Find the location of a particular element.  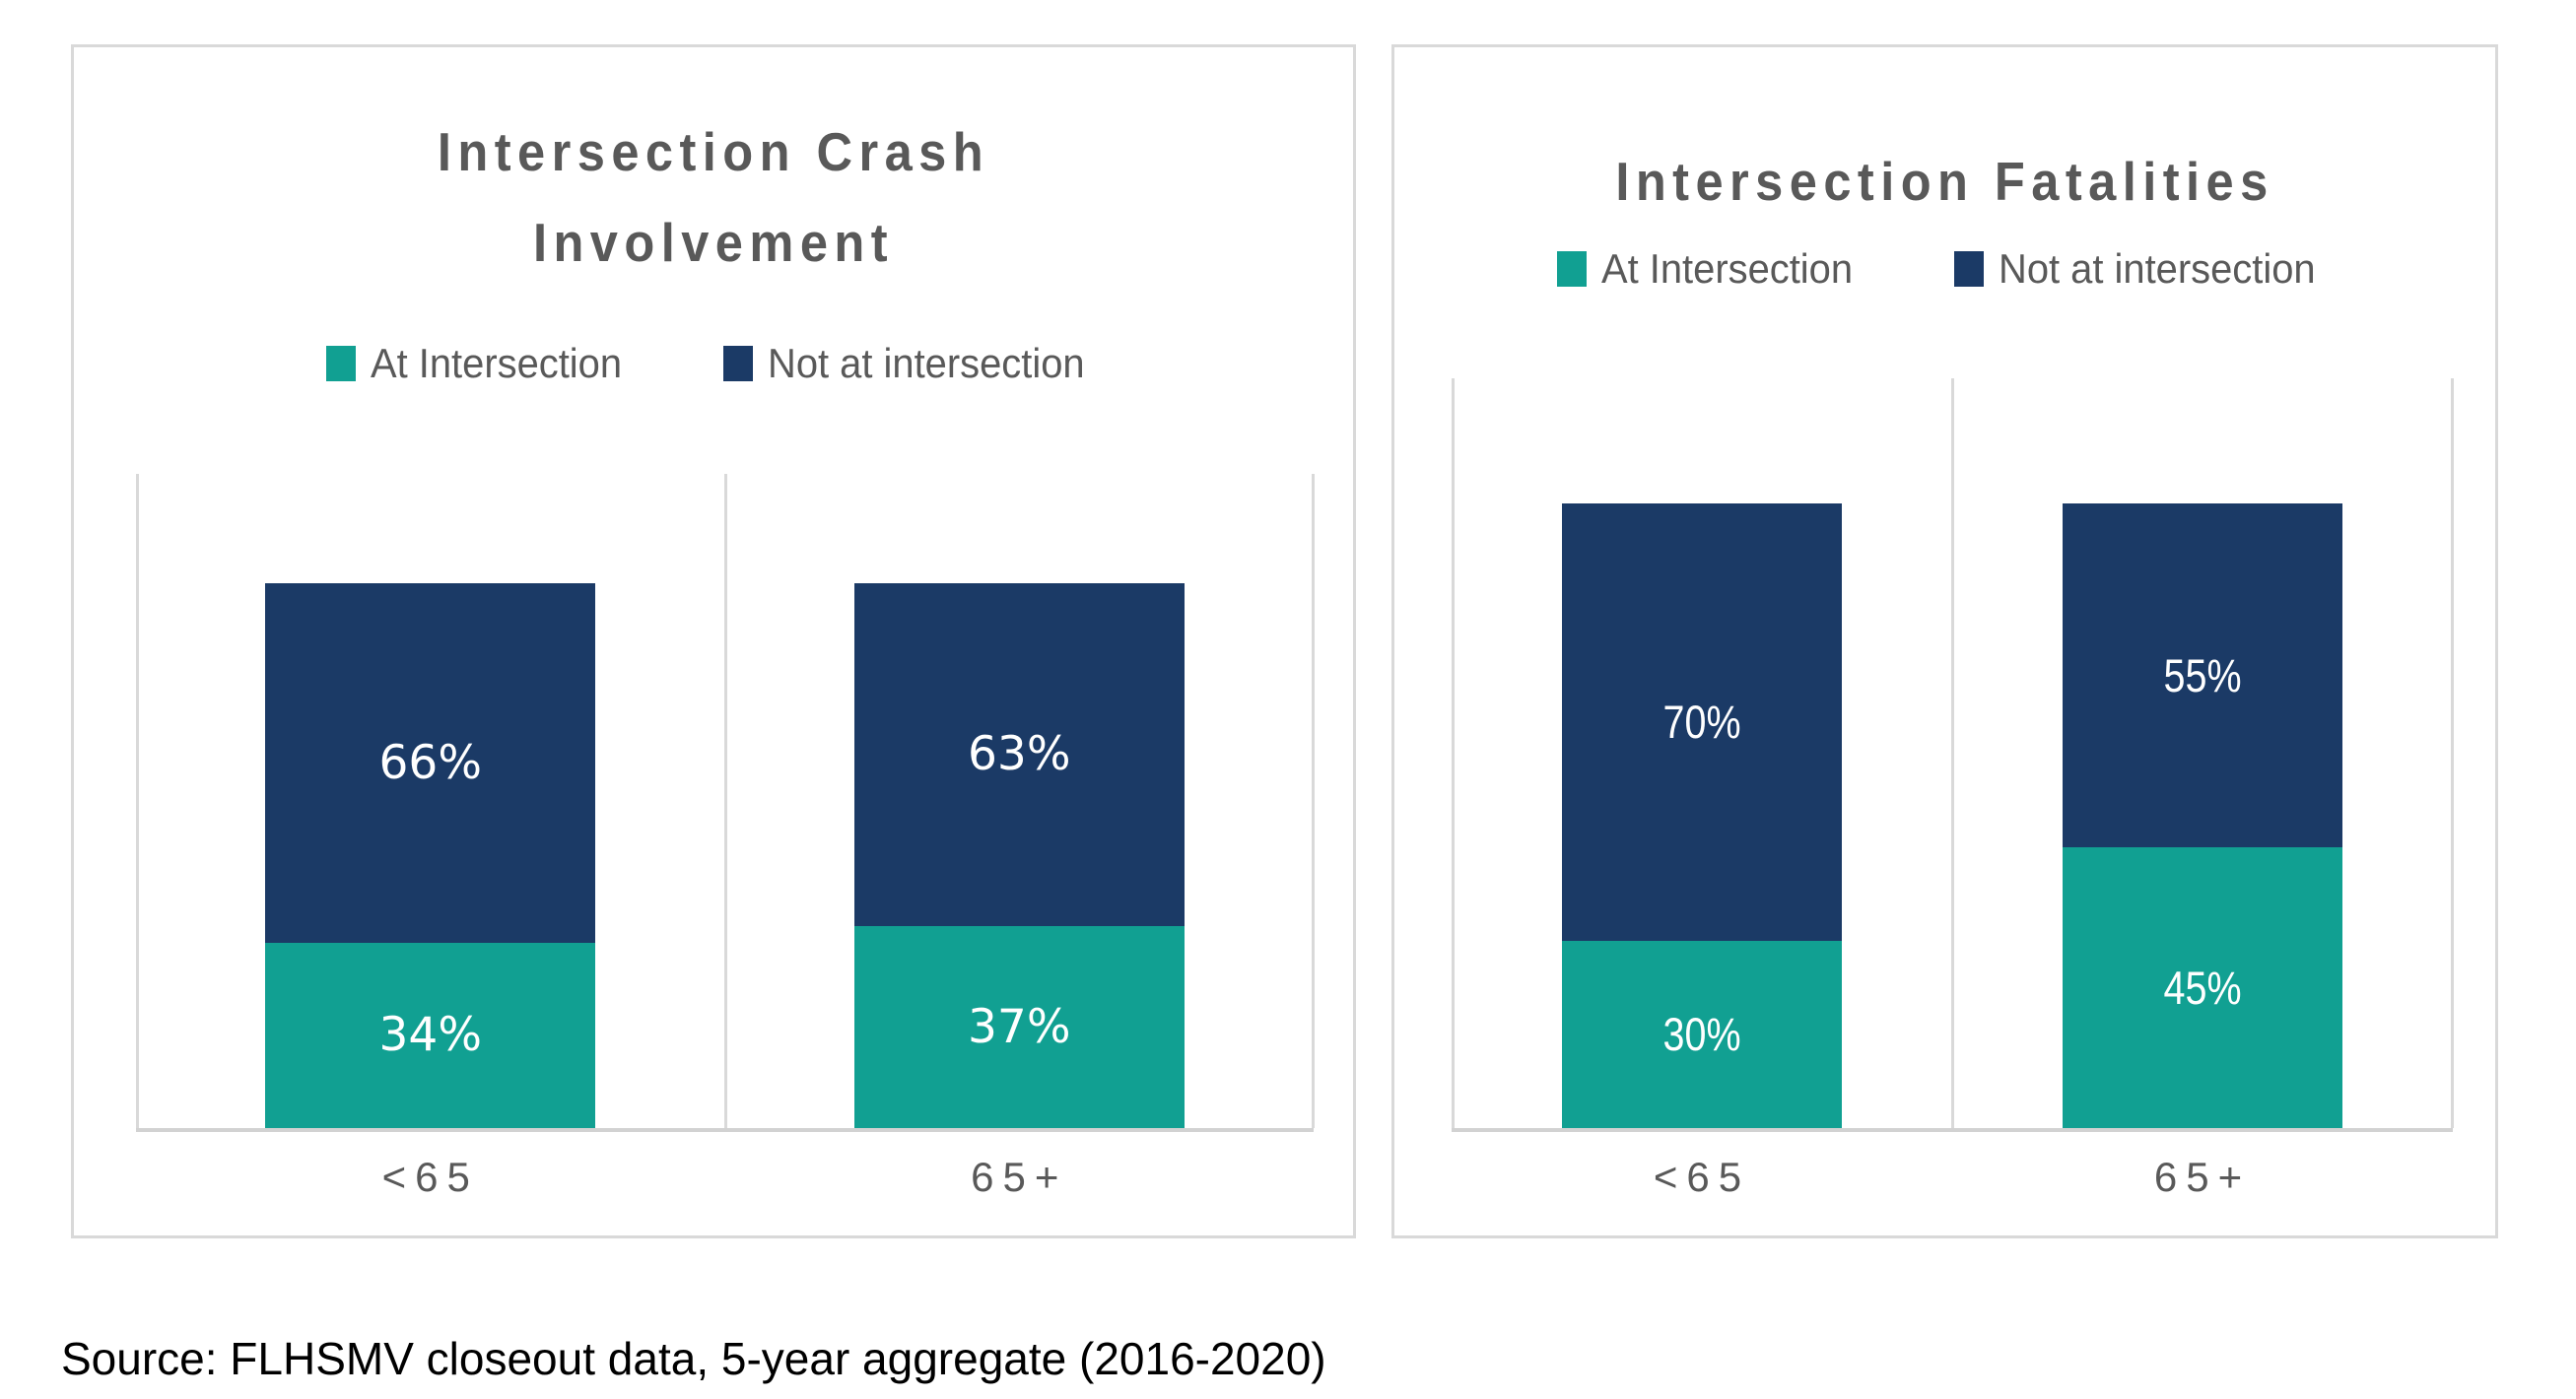

bar-segment-at-intersection: 45% is located at coordinates (2202, 987).